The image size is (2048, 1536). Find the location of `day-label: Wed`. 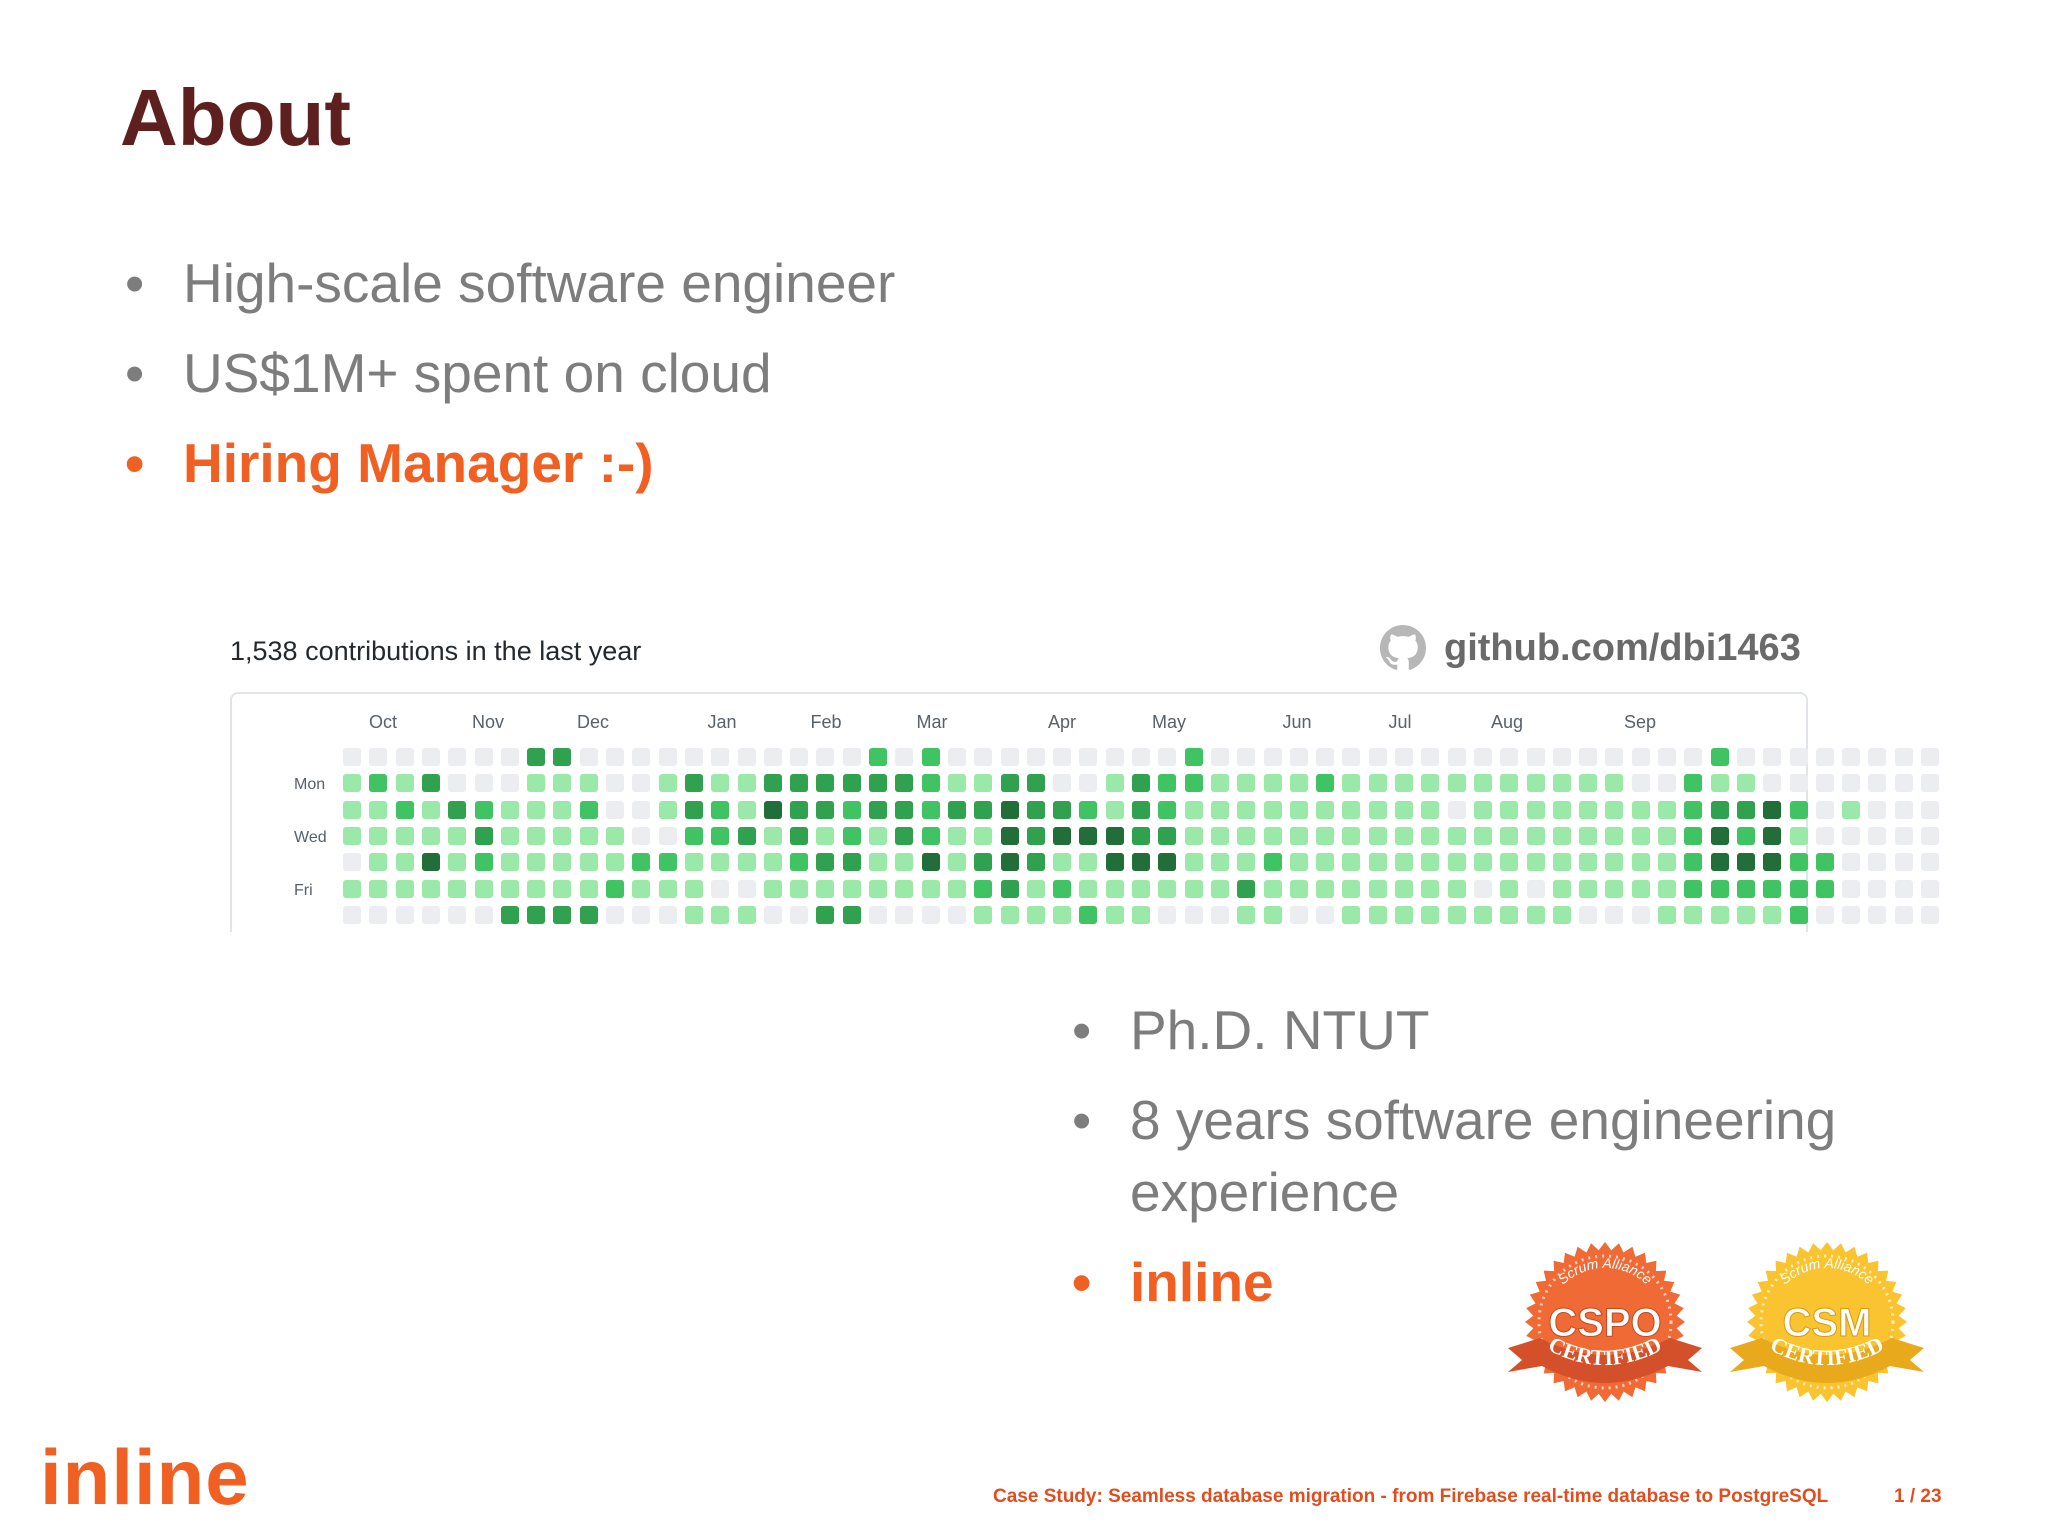

day-label: Wed is located at coordinates (310, 837).